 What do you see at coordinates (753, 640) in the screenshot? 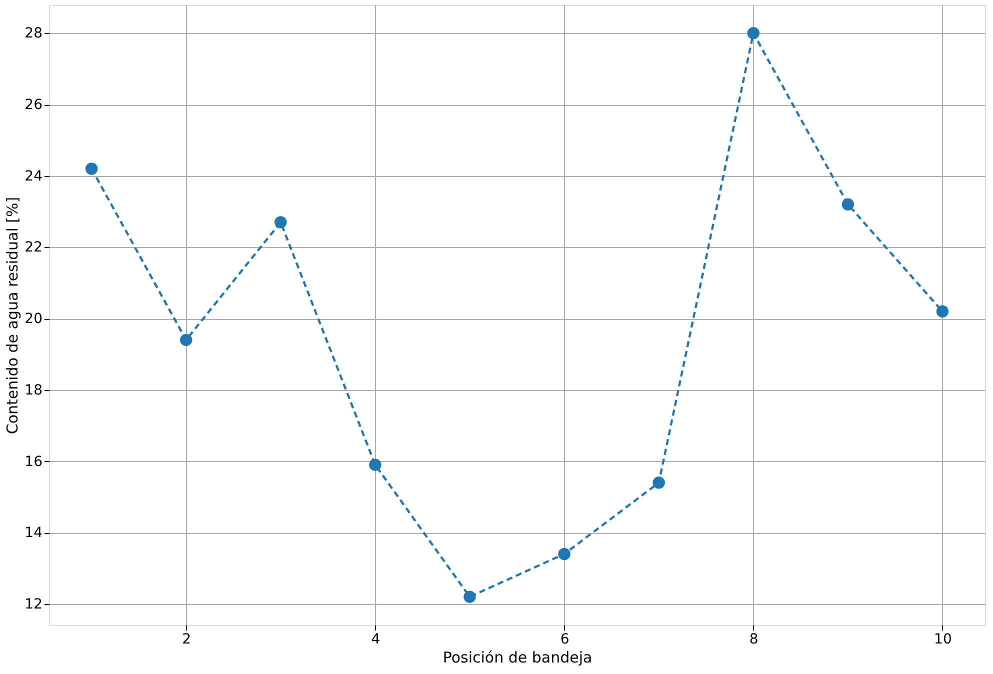
I see `x-tick-label: 8` at bounding box center [753, 640].